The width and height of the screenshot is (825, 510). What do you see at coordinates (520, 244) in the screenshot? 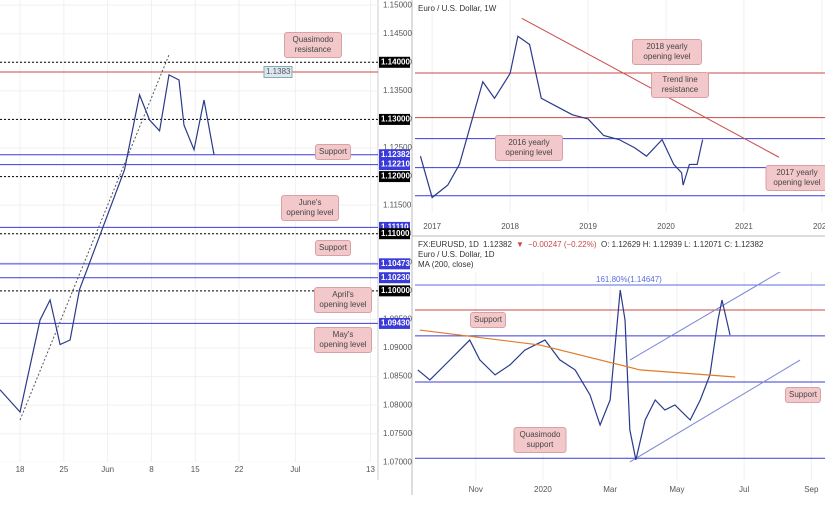
I see `header-arrow: ▼` at bounding box center [520, 244].